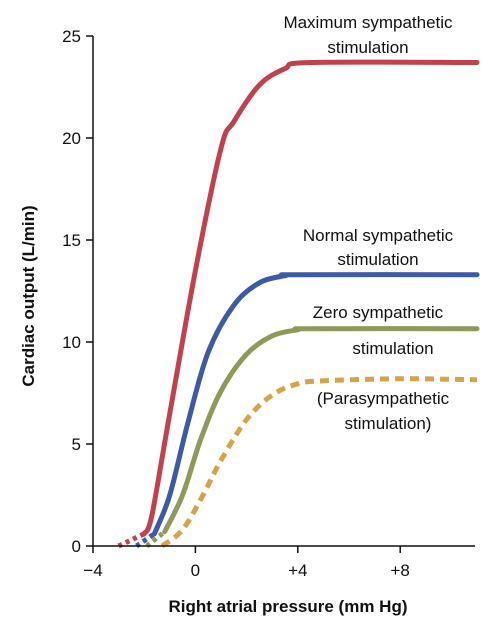 This screenshot has width=490, height=622. Describe the element at coordinates (156, 538) in the screenshot. I see `curve-zero-sympathetic-dotted-start` at that location.